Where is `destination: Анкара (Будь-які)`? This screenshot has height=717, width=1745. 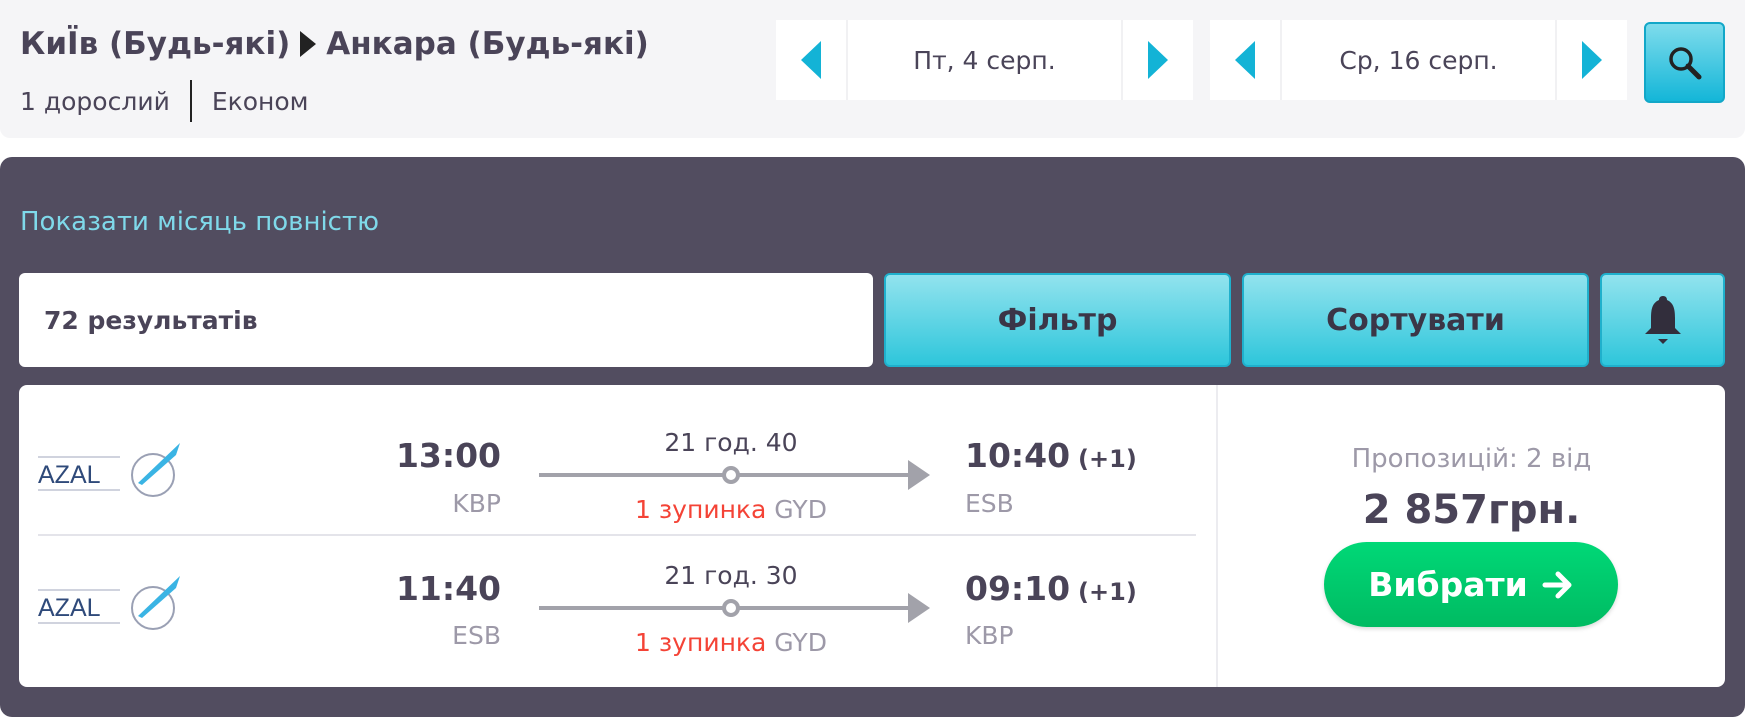
destination: Анкара (Будь-які) is located at coordinates (487, 44).